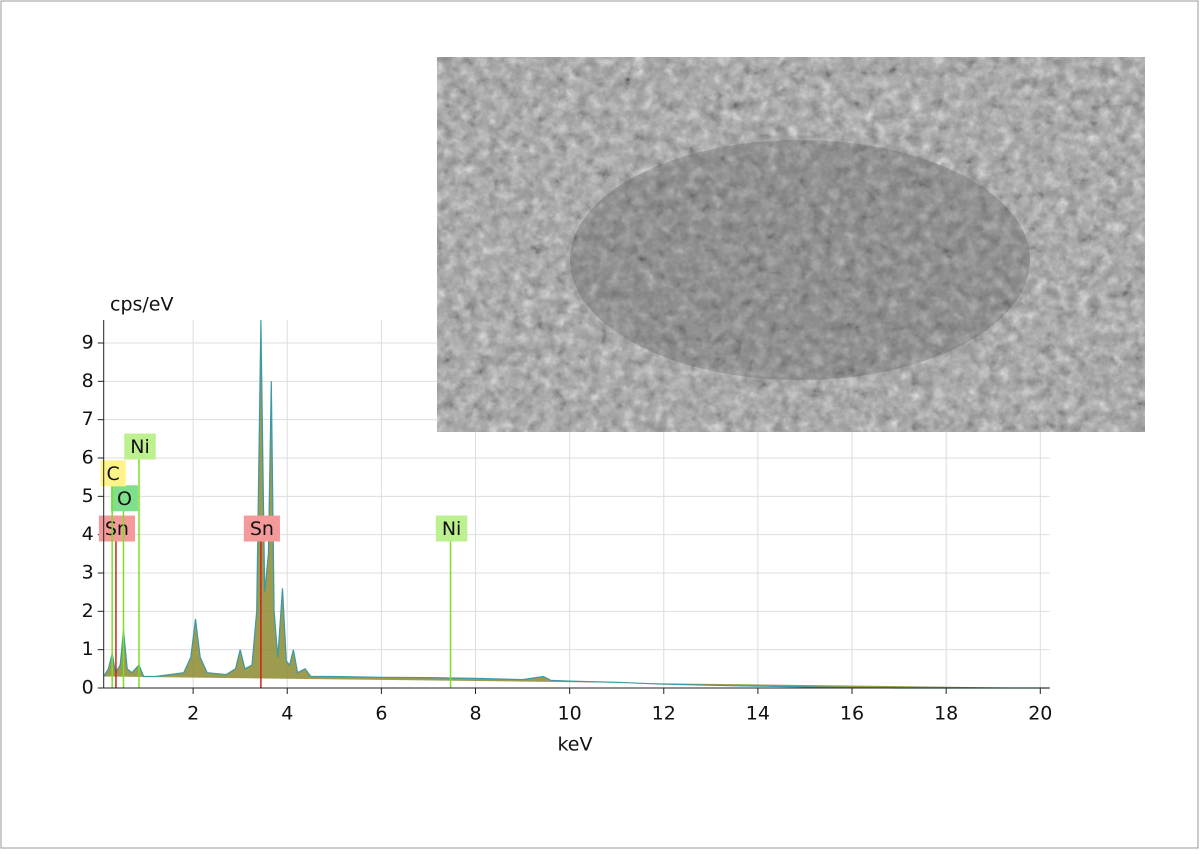  Describe the element at coordinates (142, 305) in the screenshot. I see `y-axis-label: cps/eV` at that location.